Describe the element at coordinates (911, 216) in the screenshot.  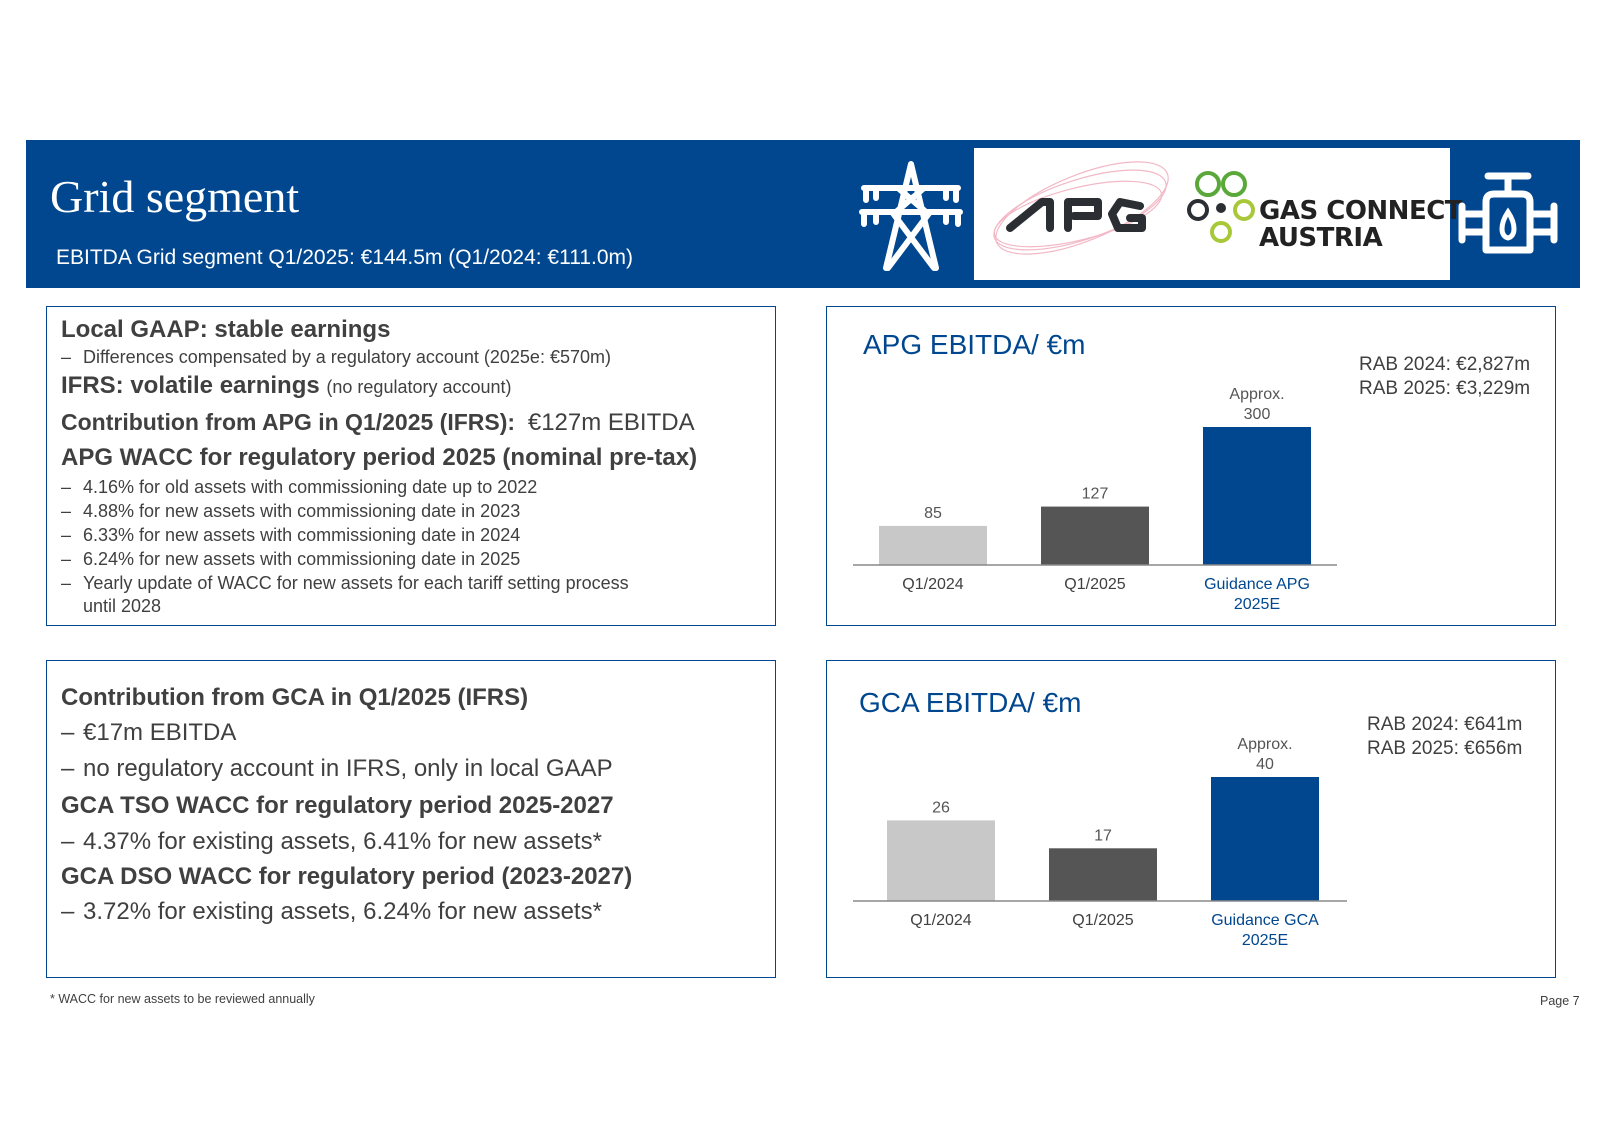
I see `power-tower-icon` at that location.